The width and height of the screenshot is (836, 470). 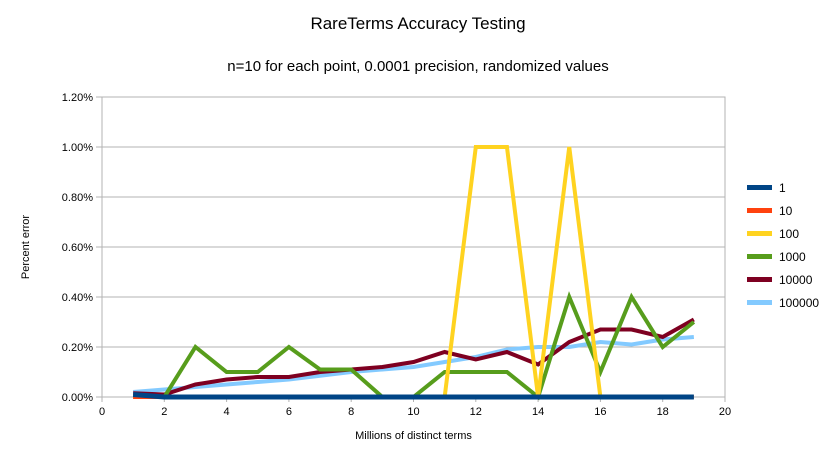 I want to click on legend-label-10: 10, so click(x=786, y=210).